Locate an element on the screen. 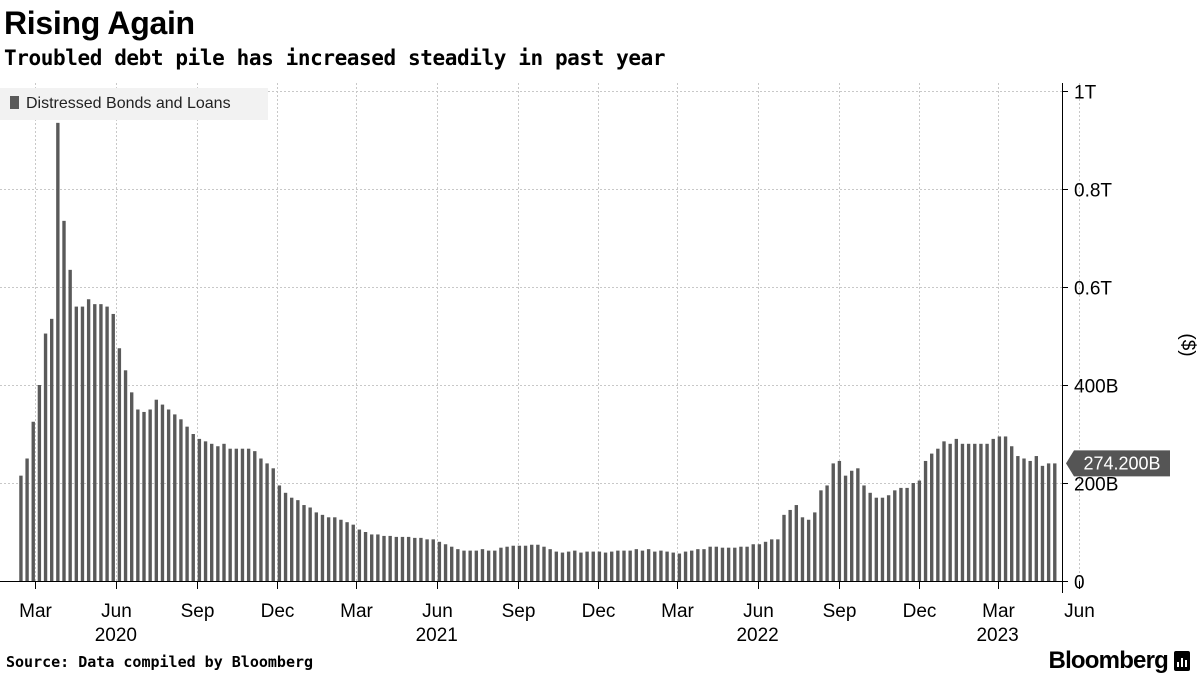 The height and width of the screenshot is (675, 1200). last-value-label: 274.200B is located at coordinates (1121, 463).